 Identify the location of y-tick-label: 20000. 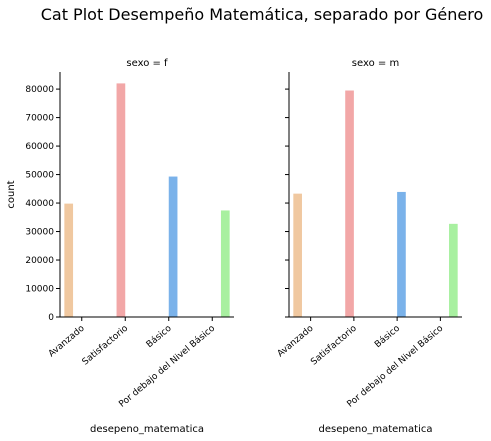
(39, 261).